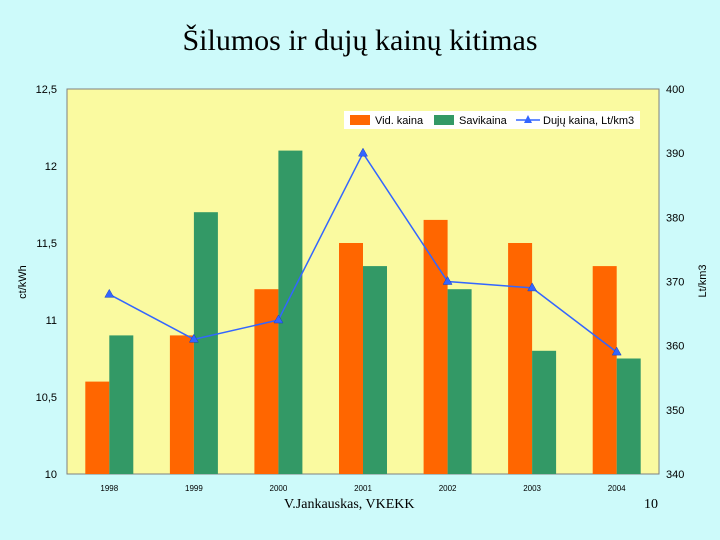  What do you see at coordinates (193, 338) in the screenshot?
I see `marker-duju-kaina-1999` at bounding box center [193, 338].